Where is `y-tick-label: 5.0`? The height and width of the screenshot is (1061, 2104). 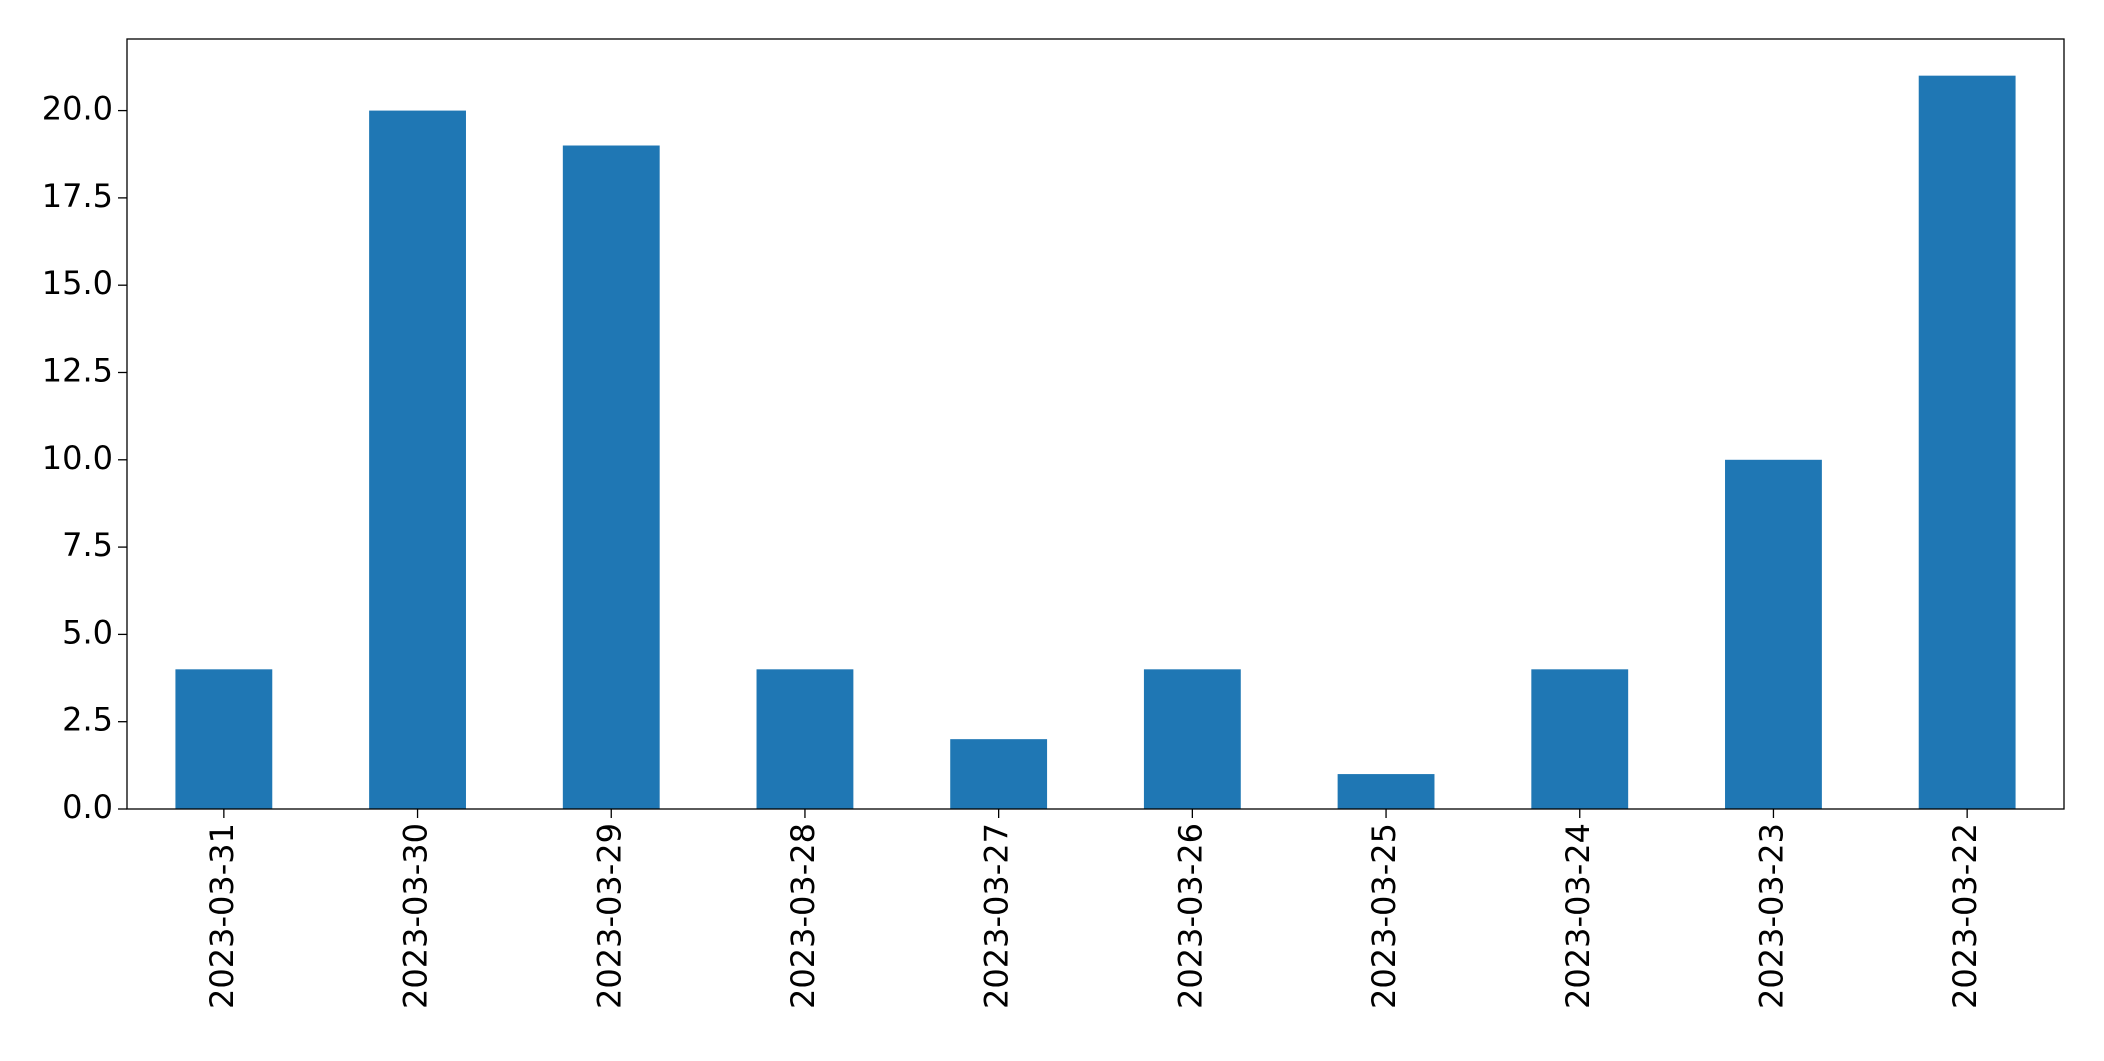 y-tick-label: 5.0 is located at coordinates (87, 632).